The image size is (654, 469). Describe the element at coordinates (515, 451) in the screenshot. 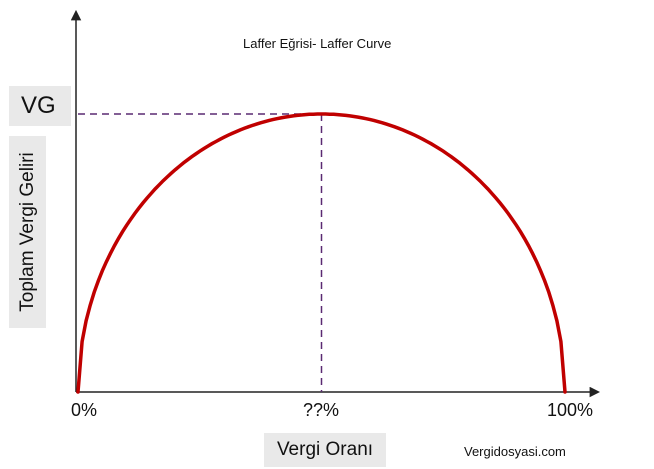

I see `watermark: Vergidosyasi.com` at that location.